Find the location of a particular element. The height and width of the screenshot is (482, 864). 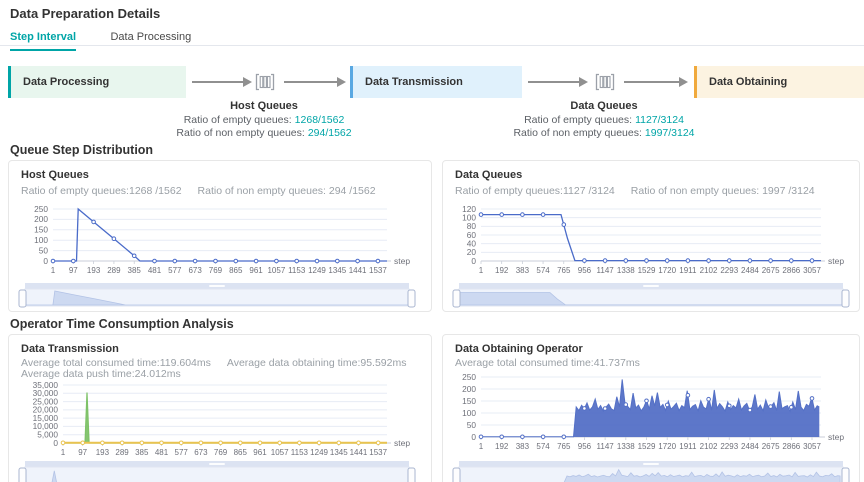

ratio-value: 1997/3124 is located at coordinates (669, 133).